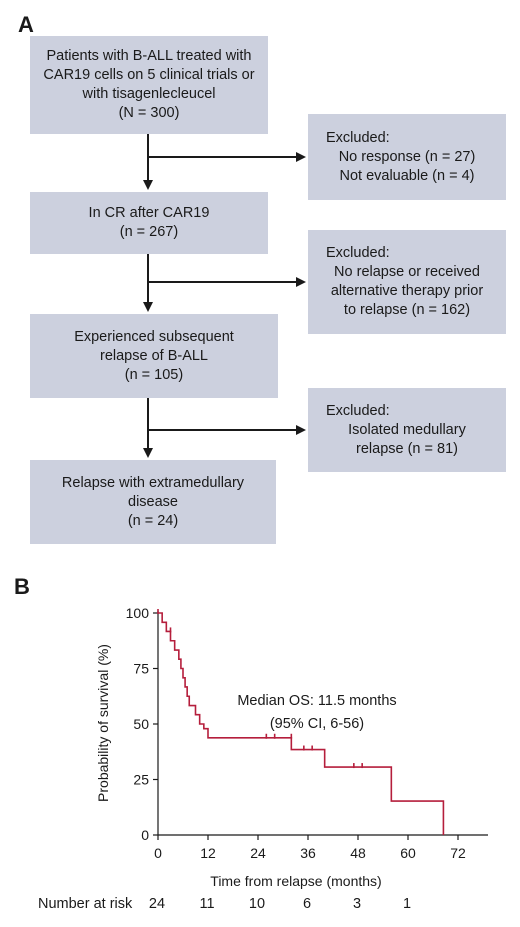 The width and height of the screenshot is (520, 927). I want to click on box-excluded-3-item-2: relapse (n = 81), so click(407, 448).